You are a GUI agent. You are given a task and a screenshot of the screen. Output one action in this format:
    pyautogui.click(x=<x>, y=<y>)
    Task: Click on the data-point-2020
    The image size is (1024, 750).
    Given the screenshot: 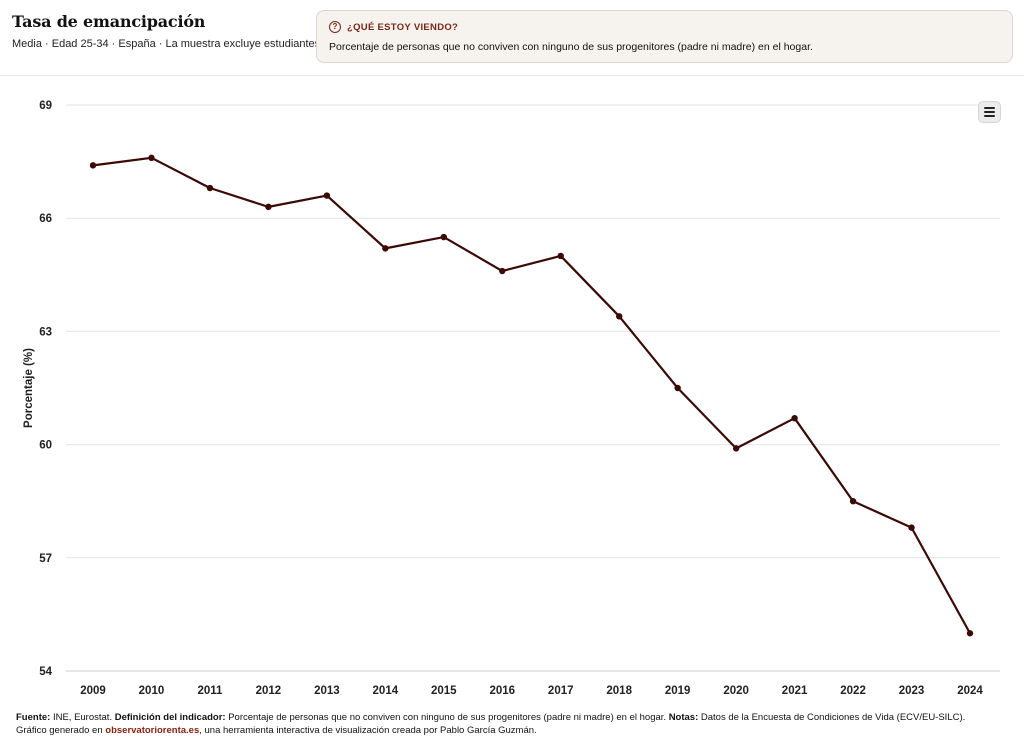 What is the action you would take?
    pyautogui.click(x=736, y=448)
    